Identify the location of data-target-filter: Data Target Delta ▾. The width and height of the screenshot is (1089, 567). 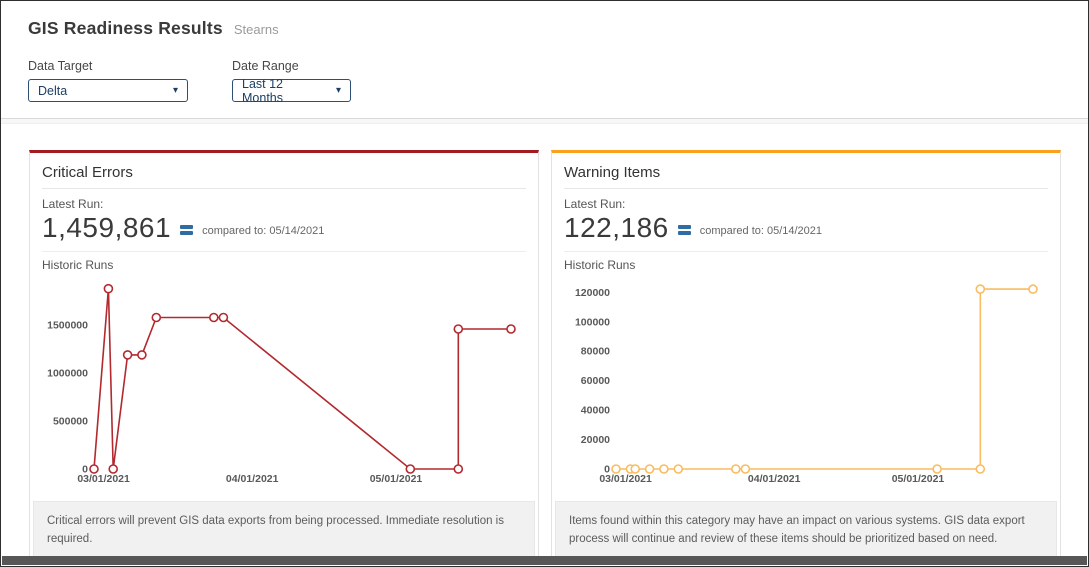
(108, 80).